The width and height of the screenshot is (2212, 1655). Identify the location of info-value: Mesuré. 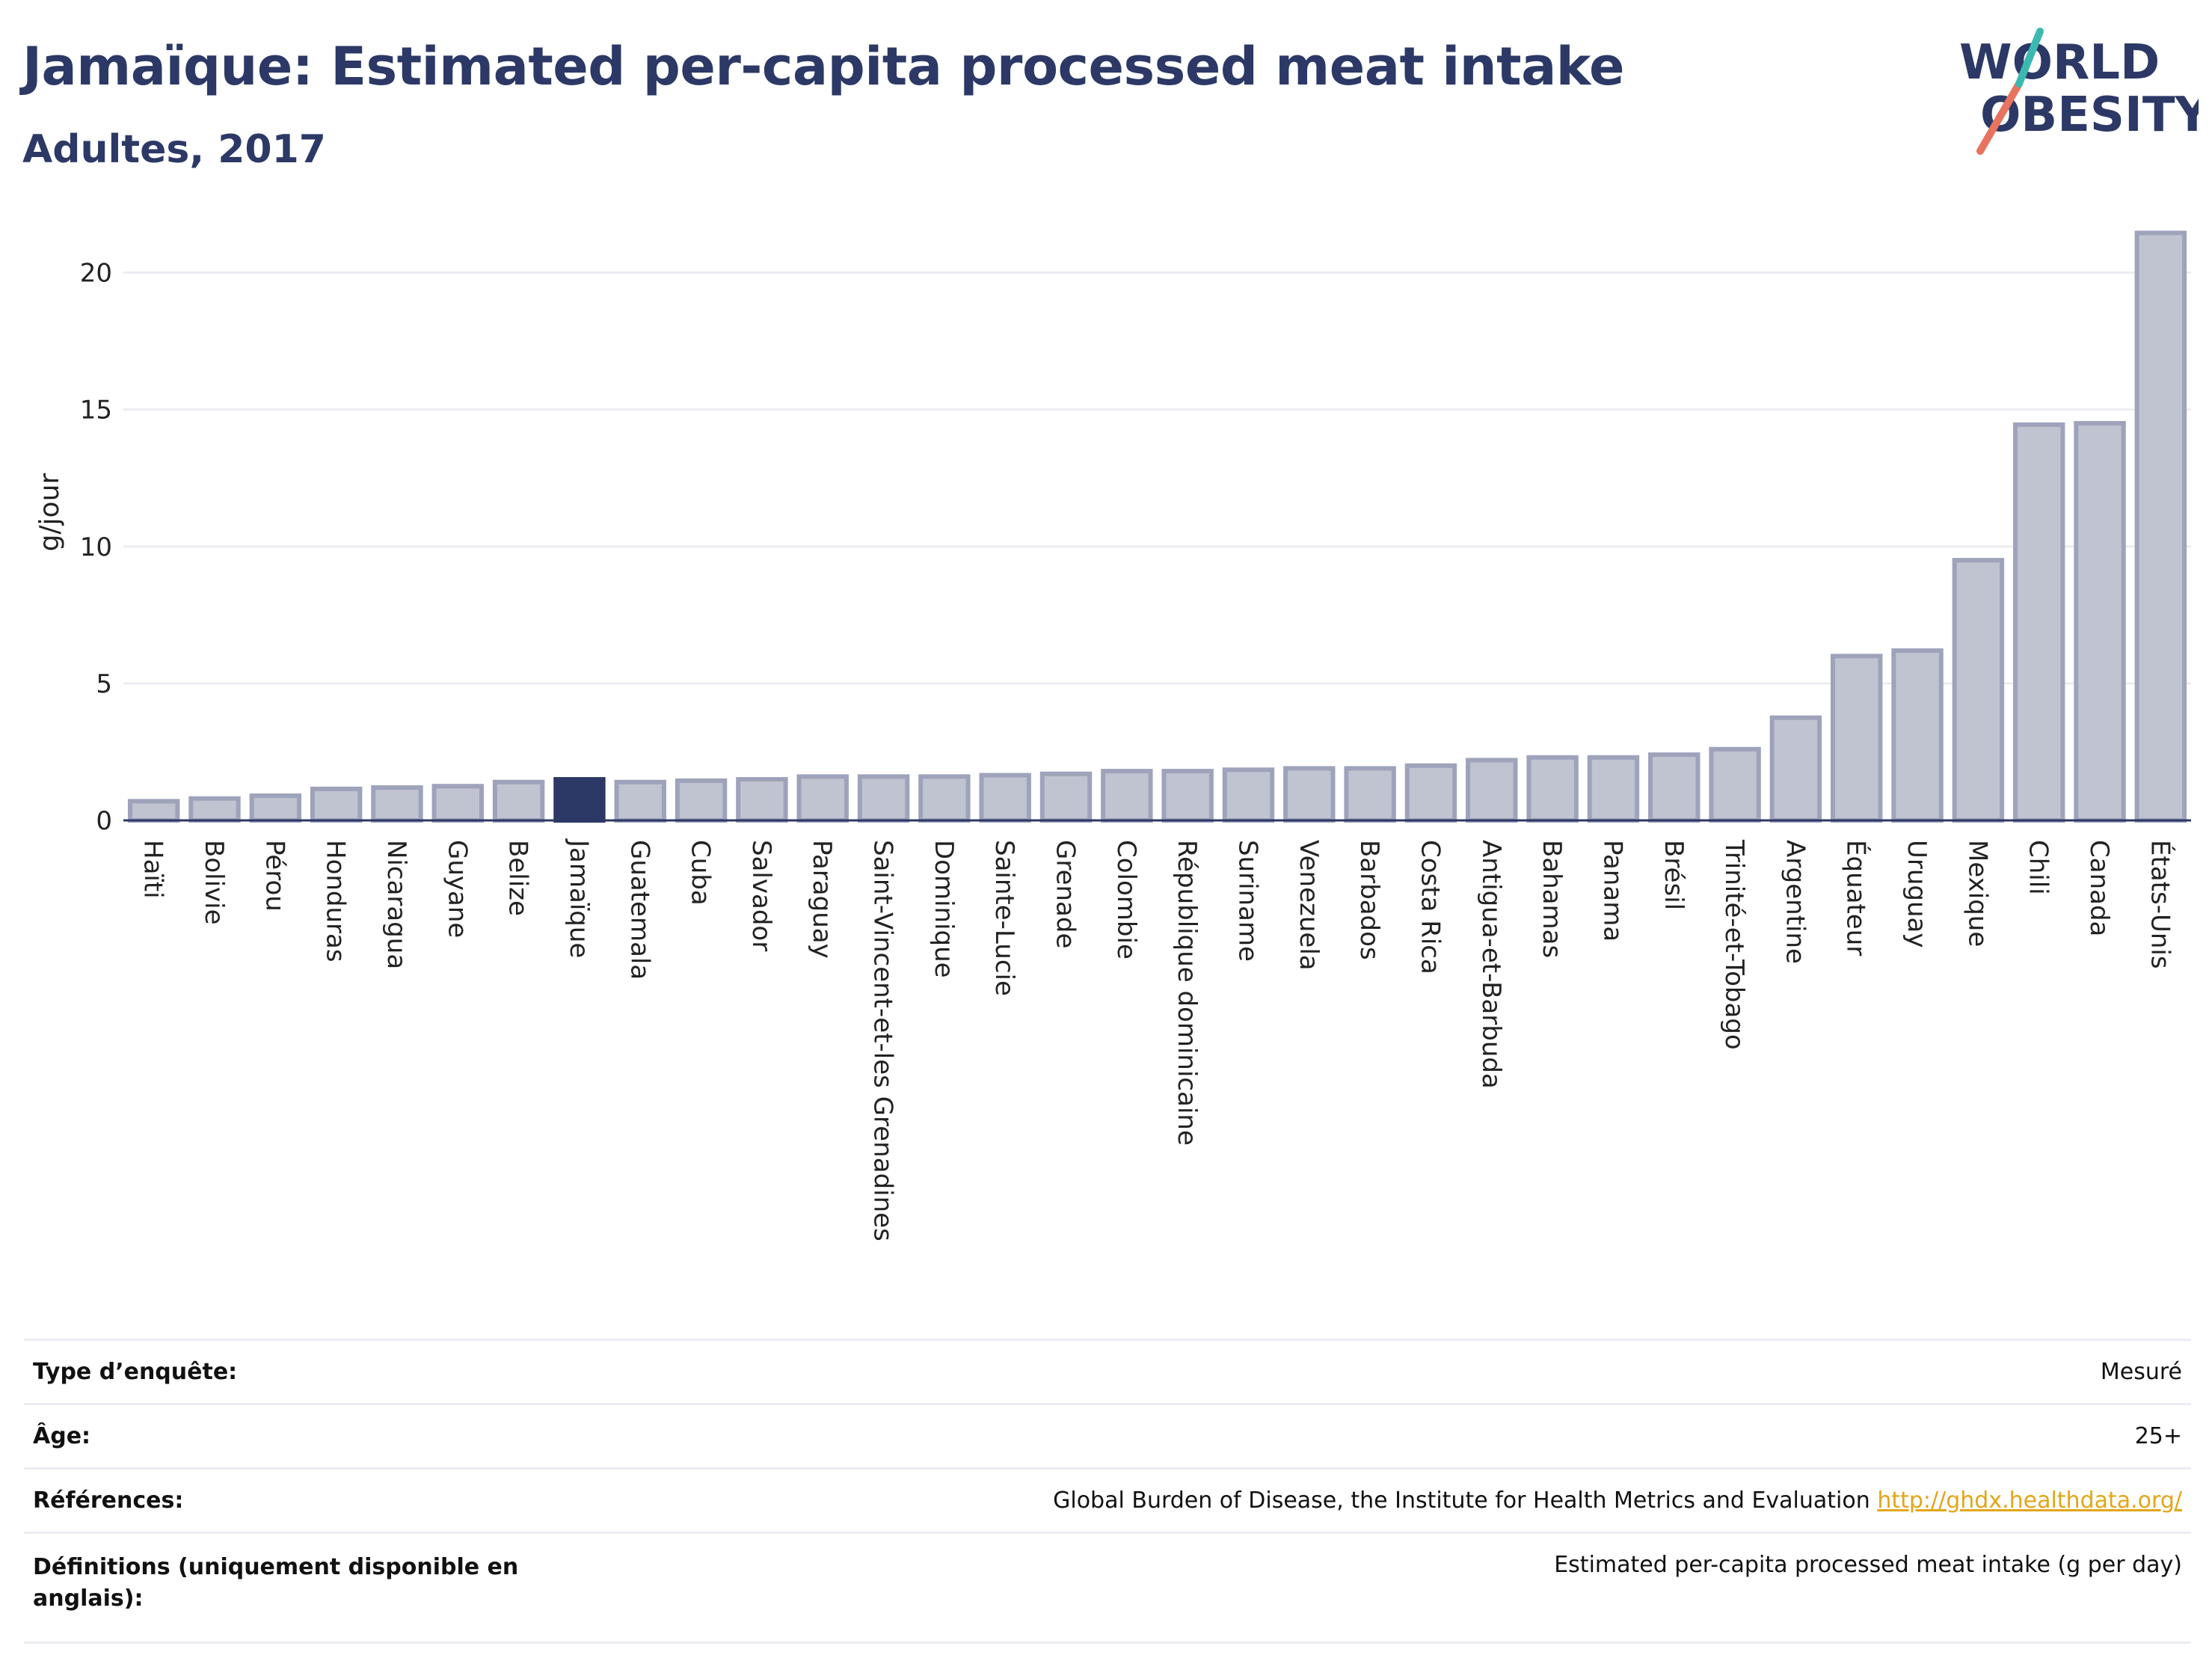
(1378, 1372).